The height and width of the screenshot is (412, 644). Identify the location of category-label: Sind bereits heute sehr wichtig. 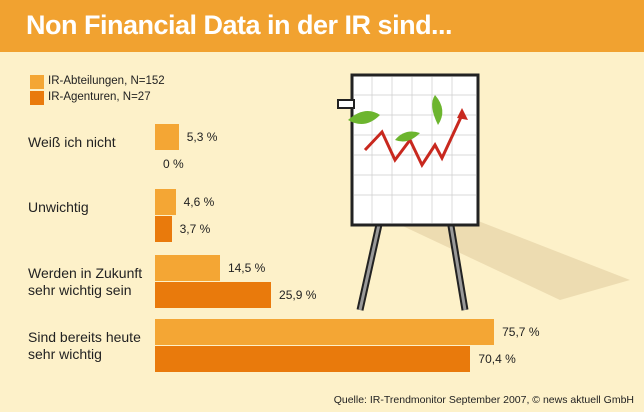
(84, 345).